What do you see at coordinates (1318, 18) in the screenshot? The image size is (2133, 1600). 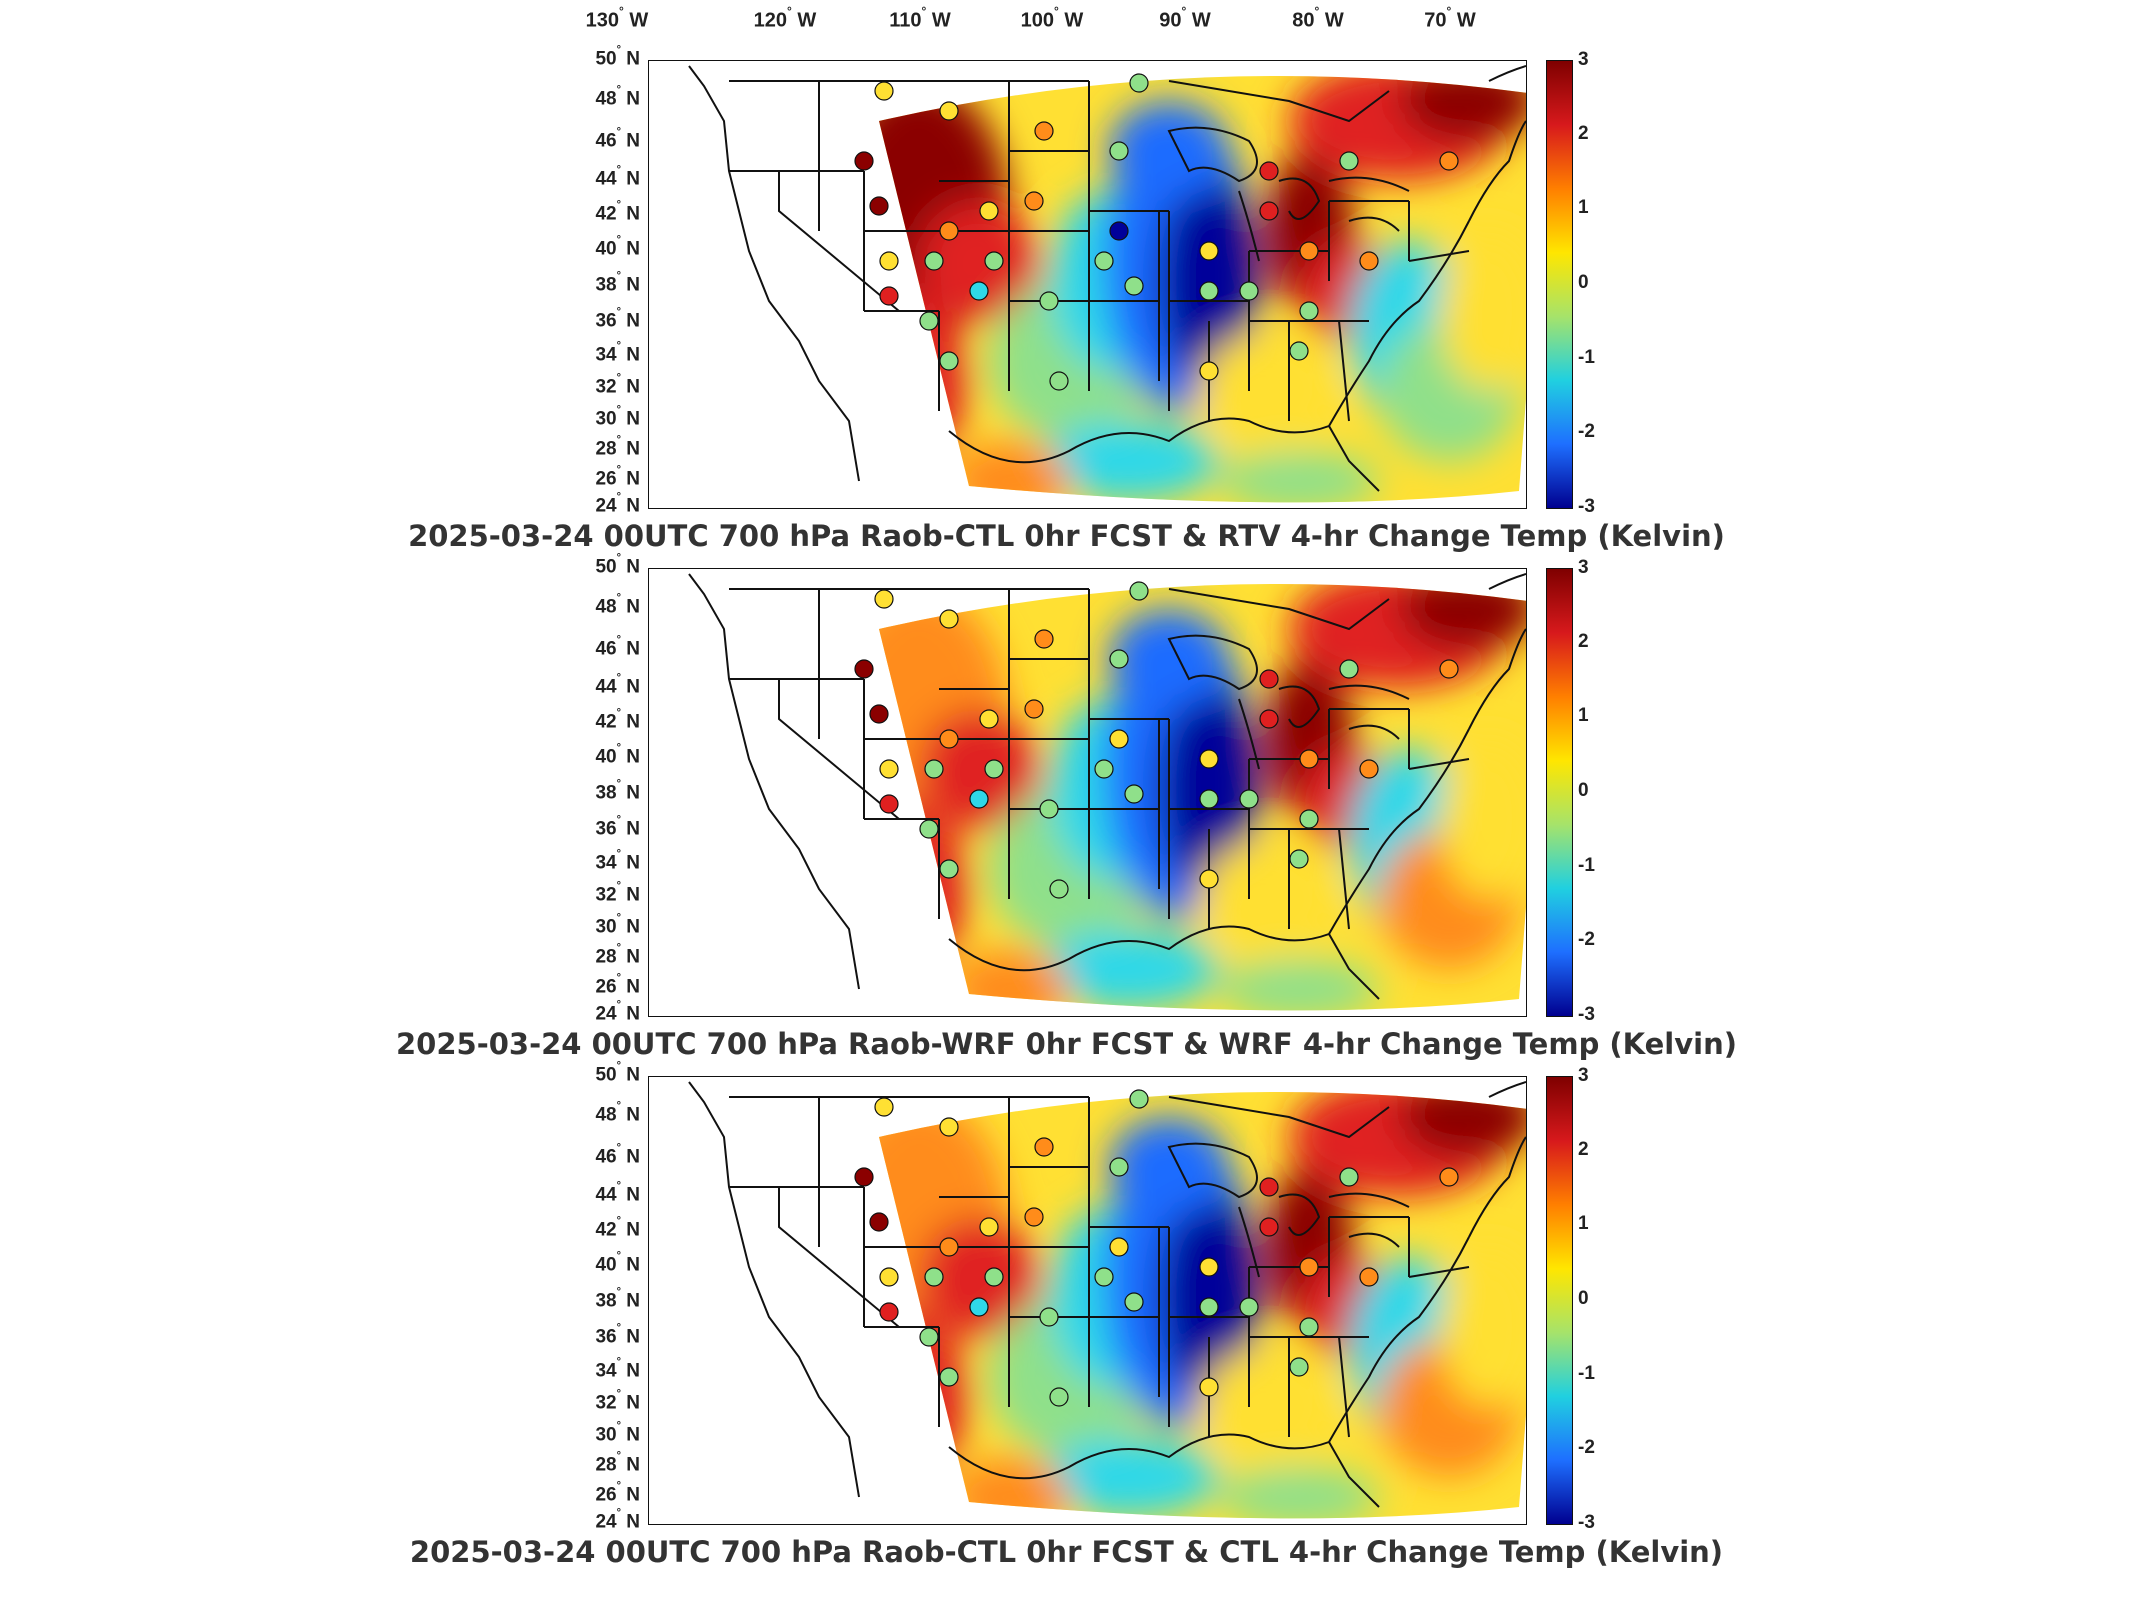 I see `lon-label-80w: 80° W` at bounding box center [1318, 18].